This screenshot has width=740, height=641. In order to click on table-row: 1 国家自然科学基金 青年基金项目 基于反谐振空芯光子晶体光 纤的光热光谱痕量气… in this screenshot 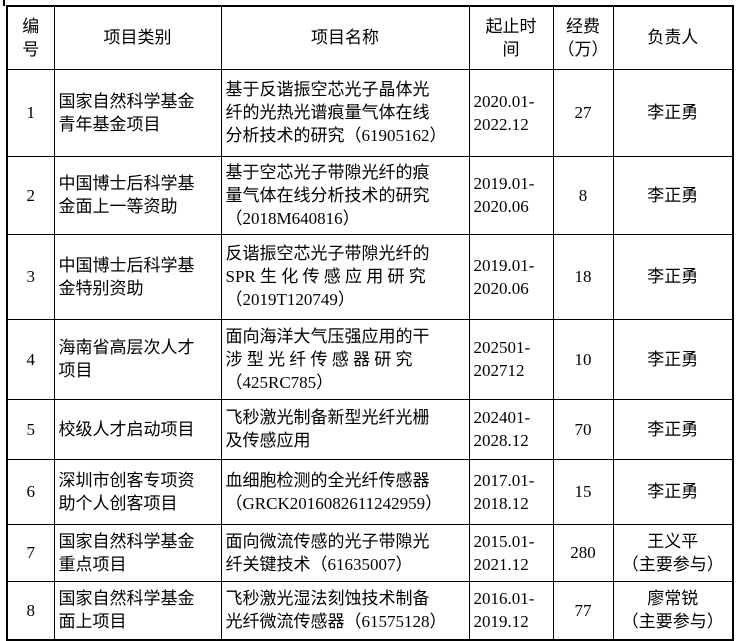, I will do `click(370, 112)`.